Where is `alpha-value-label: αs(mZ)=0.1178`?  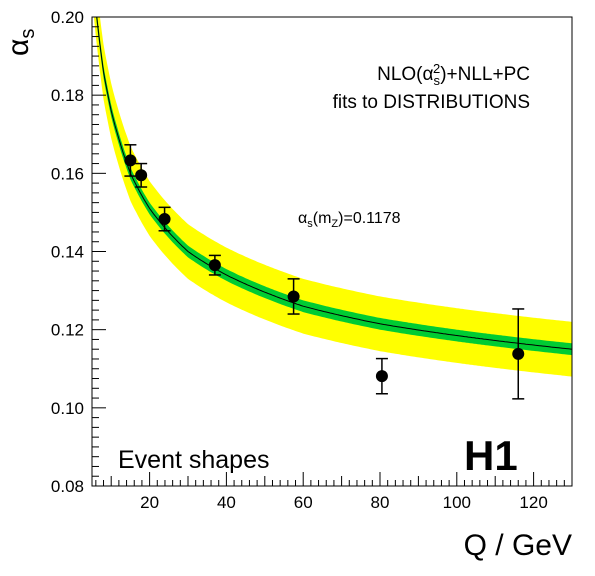
alpha-value-label: αs(mZ)=0.1178 is located at coordinates (349, 220).